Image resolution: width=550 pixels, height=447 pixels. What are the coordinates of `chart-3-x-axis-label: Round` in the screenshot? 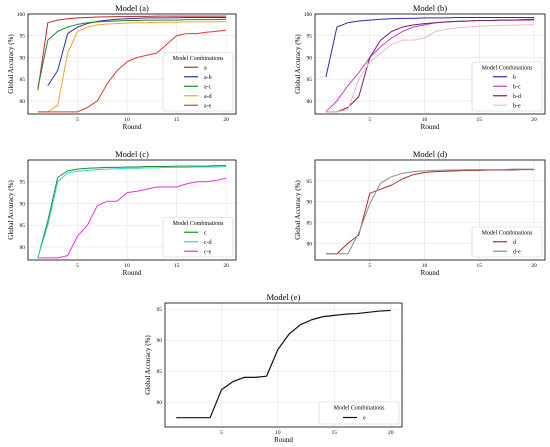 It's located at (430, 273).